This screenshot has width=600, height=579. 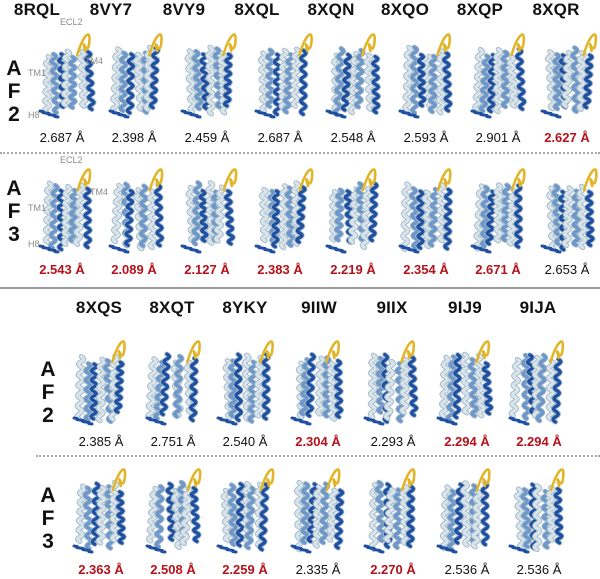 What do you see at coordinates (567, 137) in the screenshot?
I see `rmsd-value: 2.627 Å` at bounding box center [567, 137].